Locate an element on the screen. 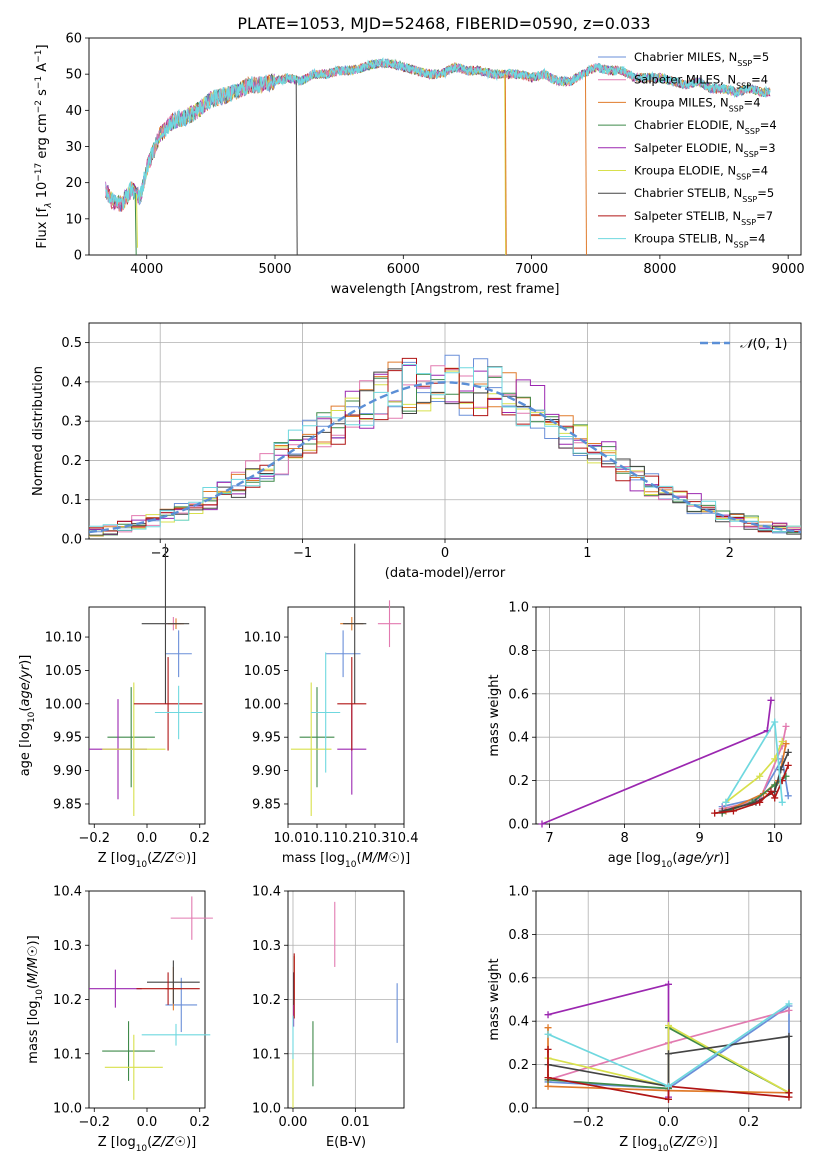 This screenshot has height=1170, width=819. x-tick-label: 5000 is located at coordinates (274, 269).